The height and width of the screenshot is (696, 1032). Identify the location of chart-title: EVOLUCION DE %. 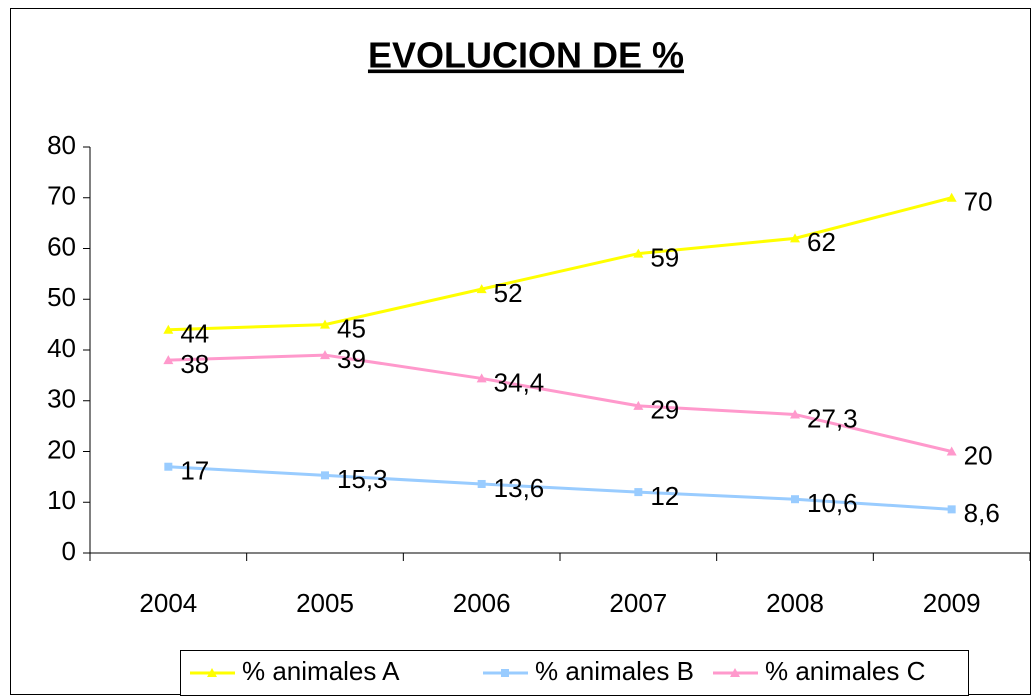
(526, 55).